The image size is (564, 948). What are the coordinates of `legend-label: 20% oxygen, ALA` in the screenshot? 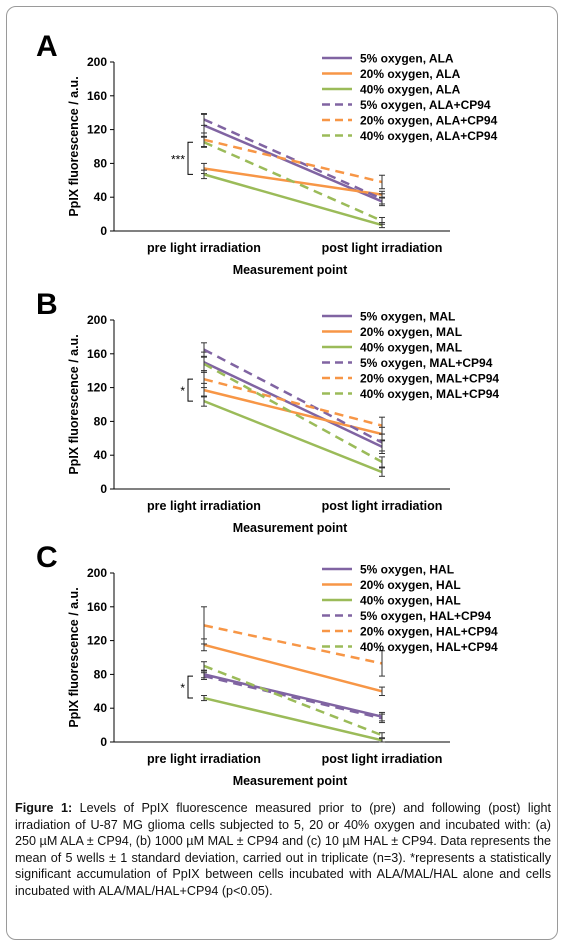 It's located at (410, 74).